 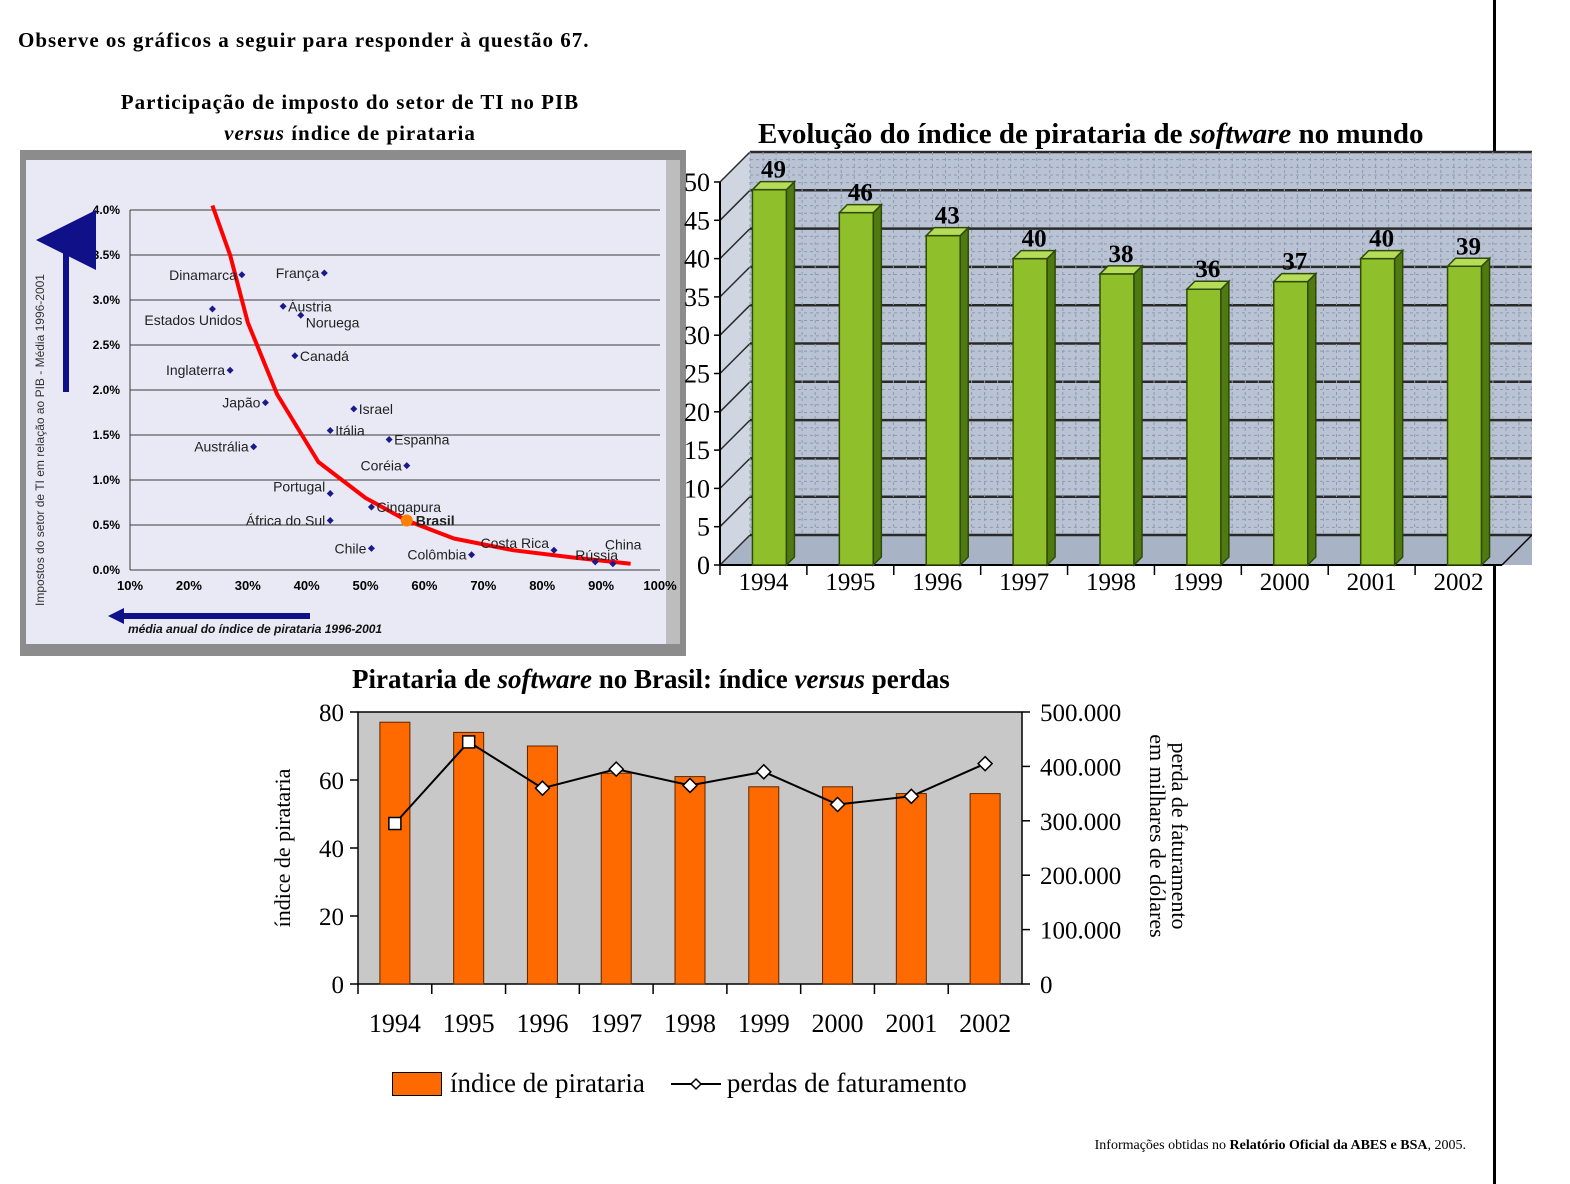 I want to click on chart1-point-brasil, so click(x=406, y=520).